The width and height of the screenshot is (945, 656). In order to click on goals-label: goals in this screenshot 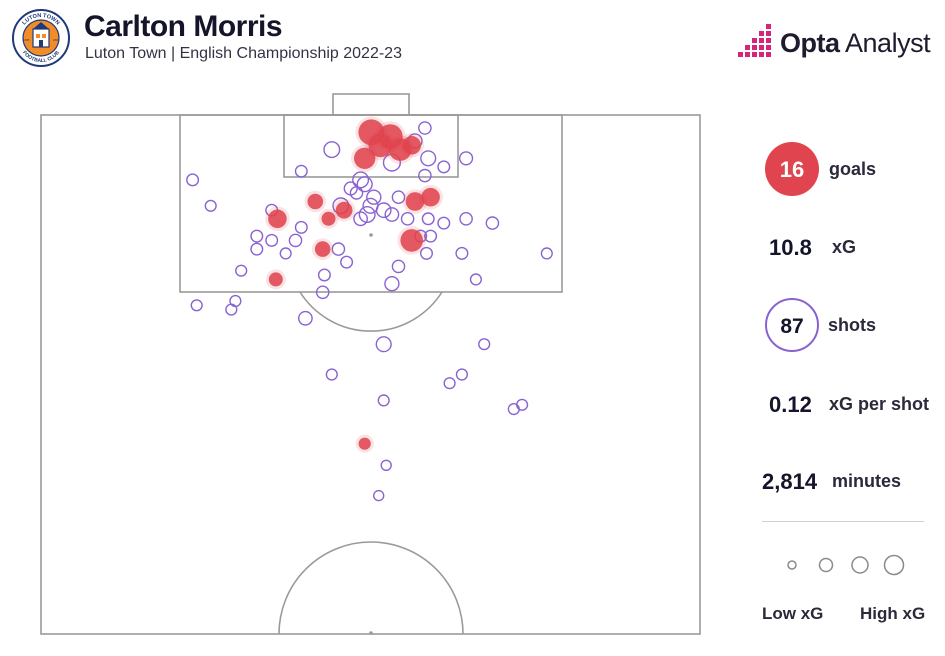, I will do `click(853, 169)`.